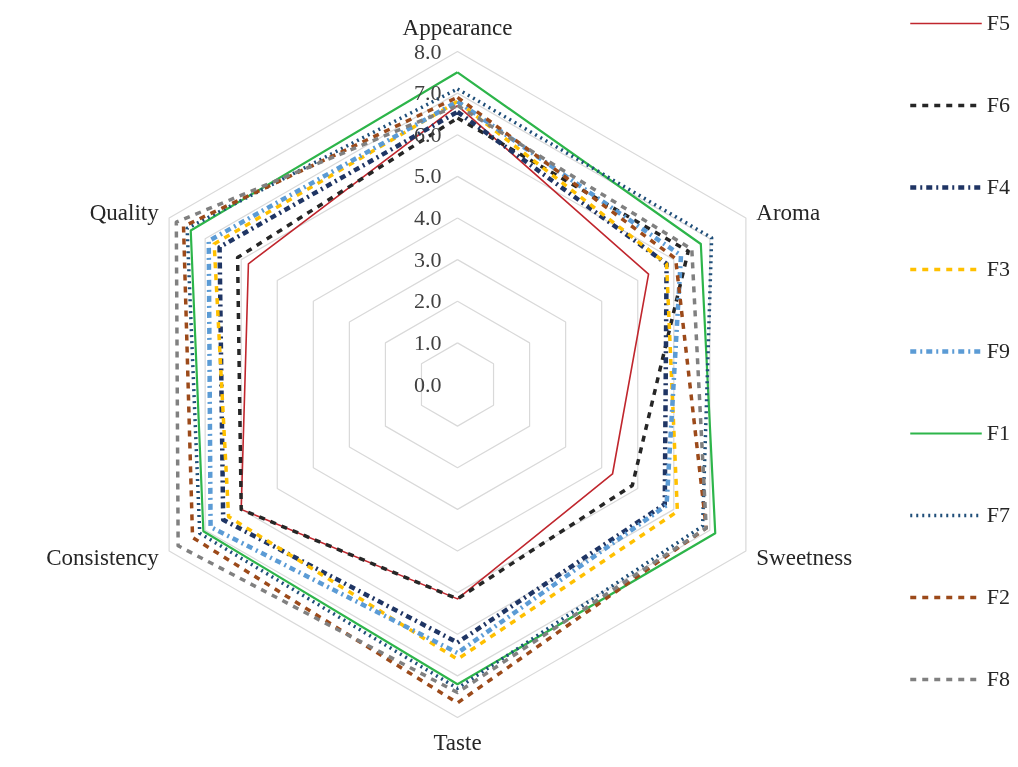 Image resolution: width=1018 pixels, height=767 pixels. Describe the element at coordinates (998, 433) in the screenshot. I see `legend-label: F1` at that location.